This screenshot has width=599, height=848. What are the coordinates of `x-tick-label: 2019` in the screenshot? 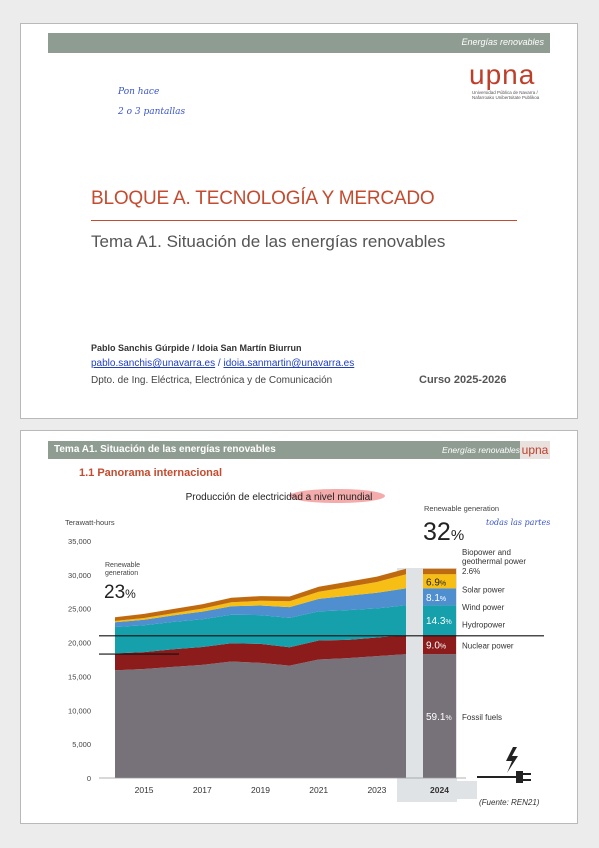 It's located at (260, 790).